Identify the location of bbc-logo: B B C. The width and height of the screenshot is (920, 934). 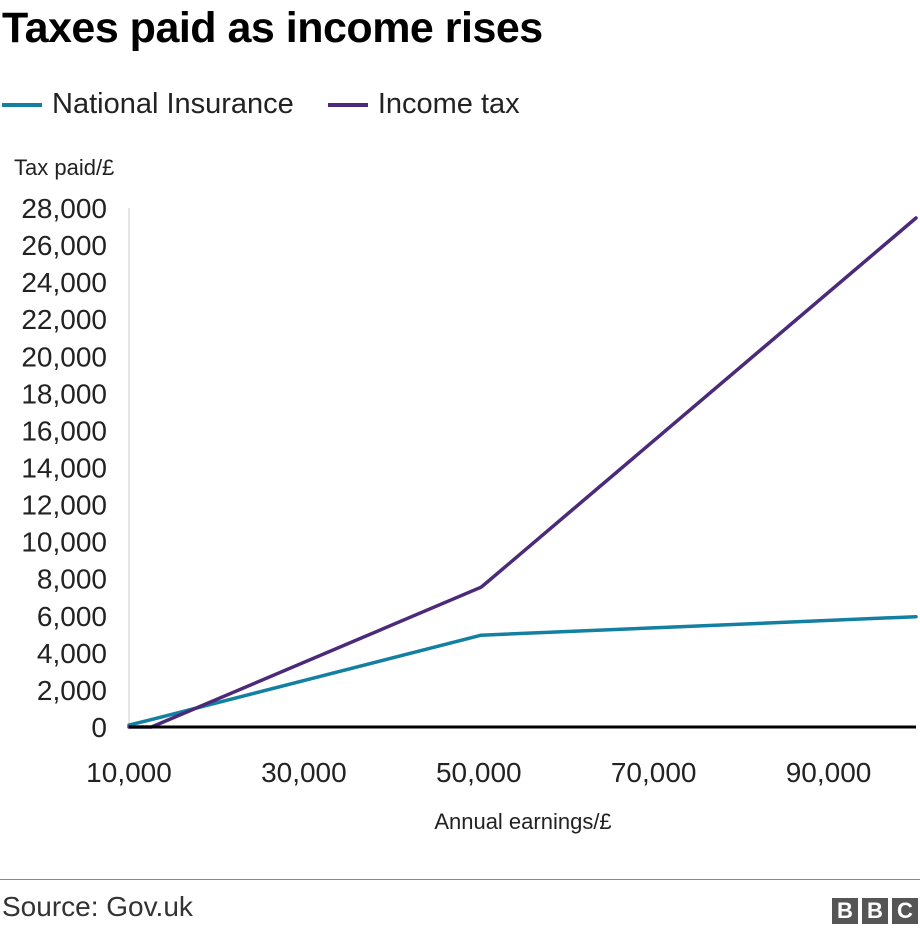
(873, 911).